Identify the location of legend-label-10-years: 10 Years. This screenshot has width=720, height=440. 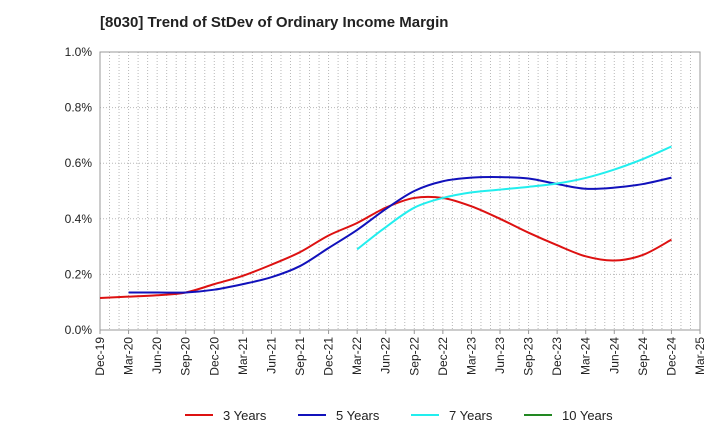
(587, 415).